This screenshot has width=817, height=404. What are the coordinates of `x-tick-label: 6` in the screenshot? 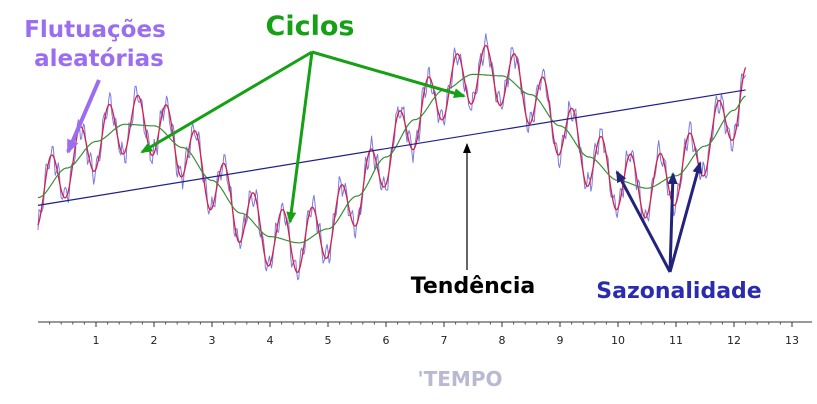 It's located at (386, 340).